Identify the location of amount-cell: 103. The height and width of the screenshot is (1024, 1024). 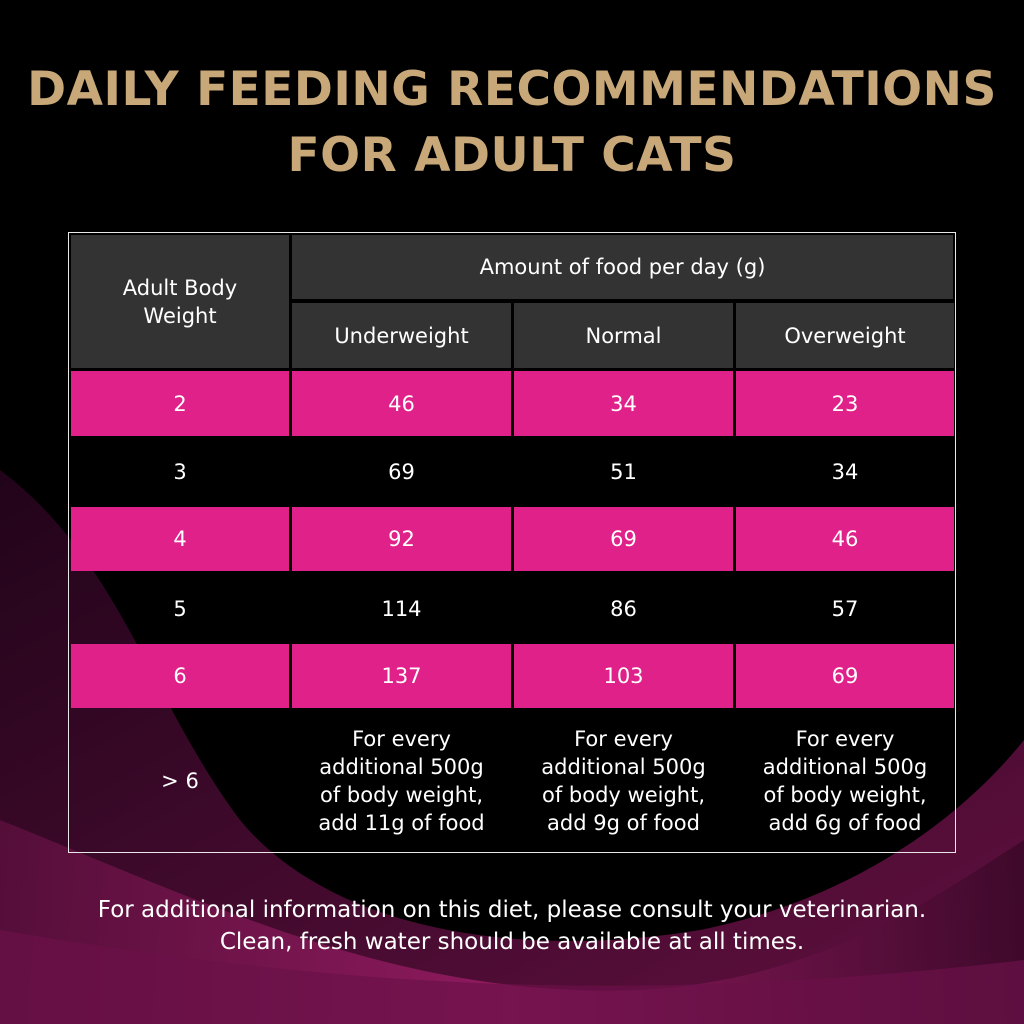
(623, 676).